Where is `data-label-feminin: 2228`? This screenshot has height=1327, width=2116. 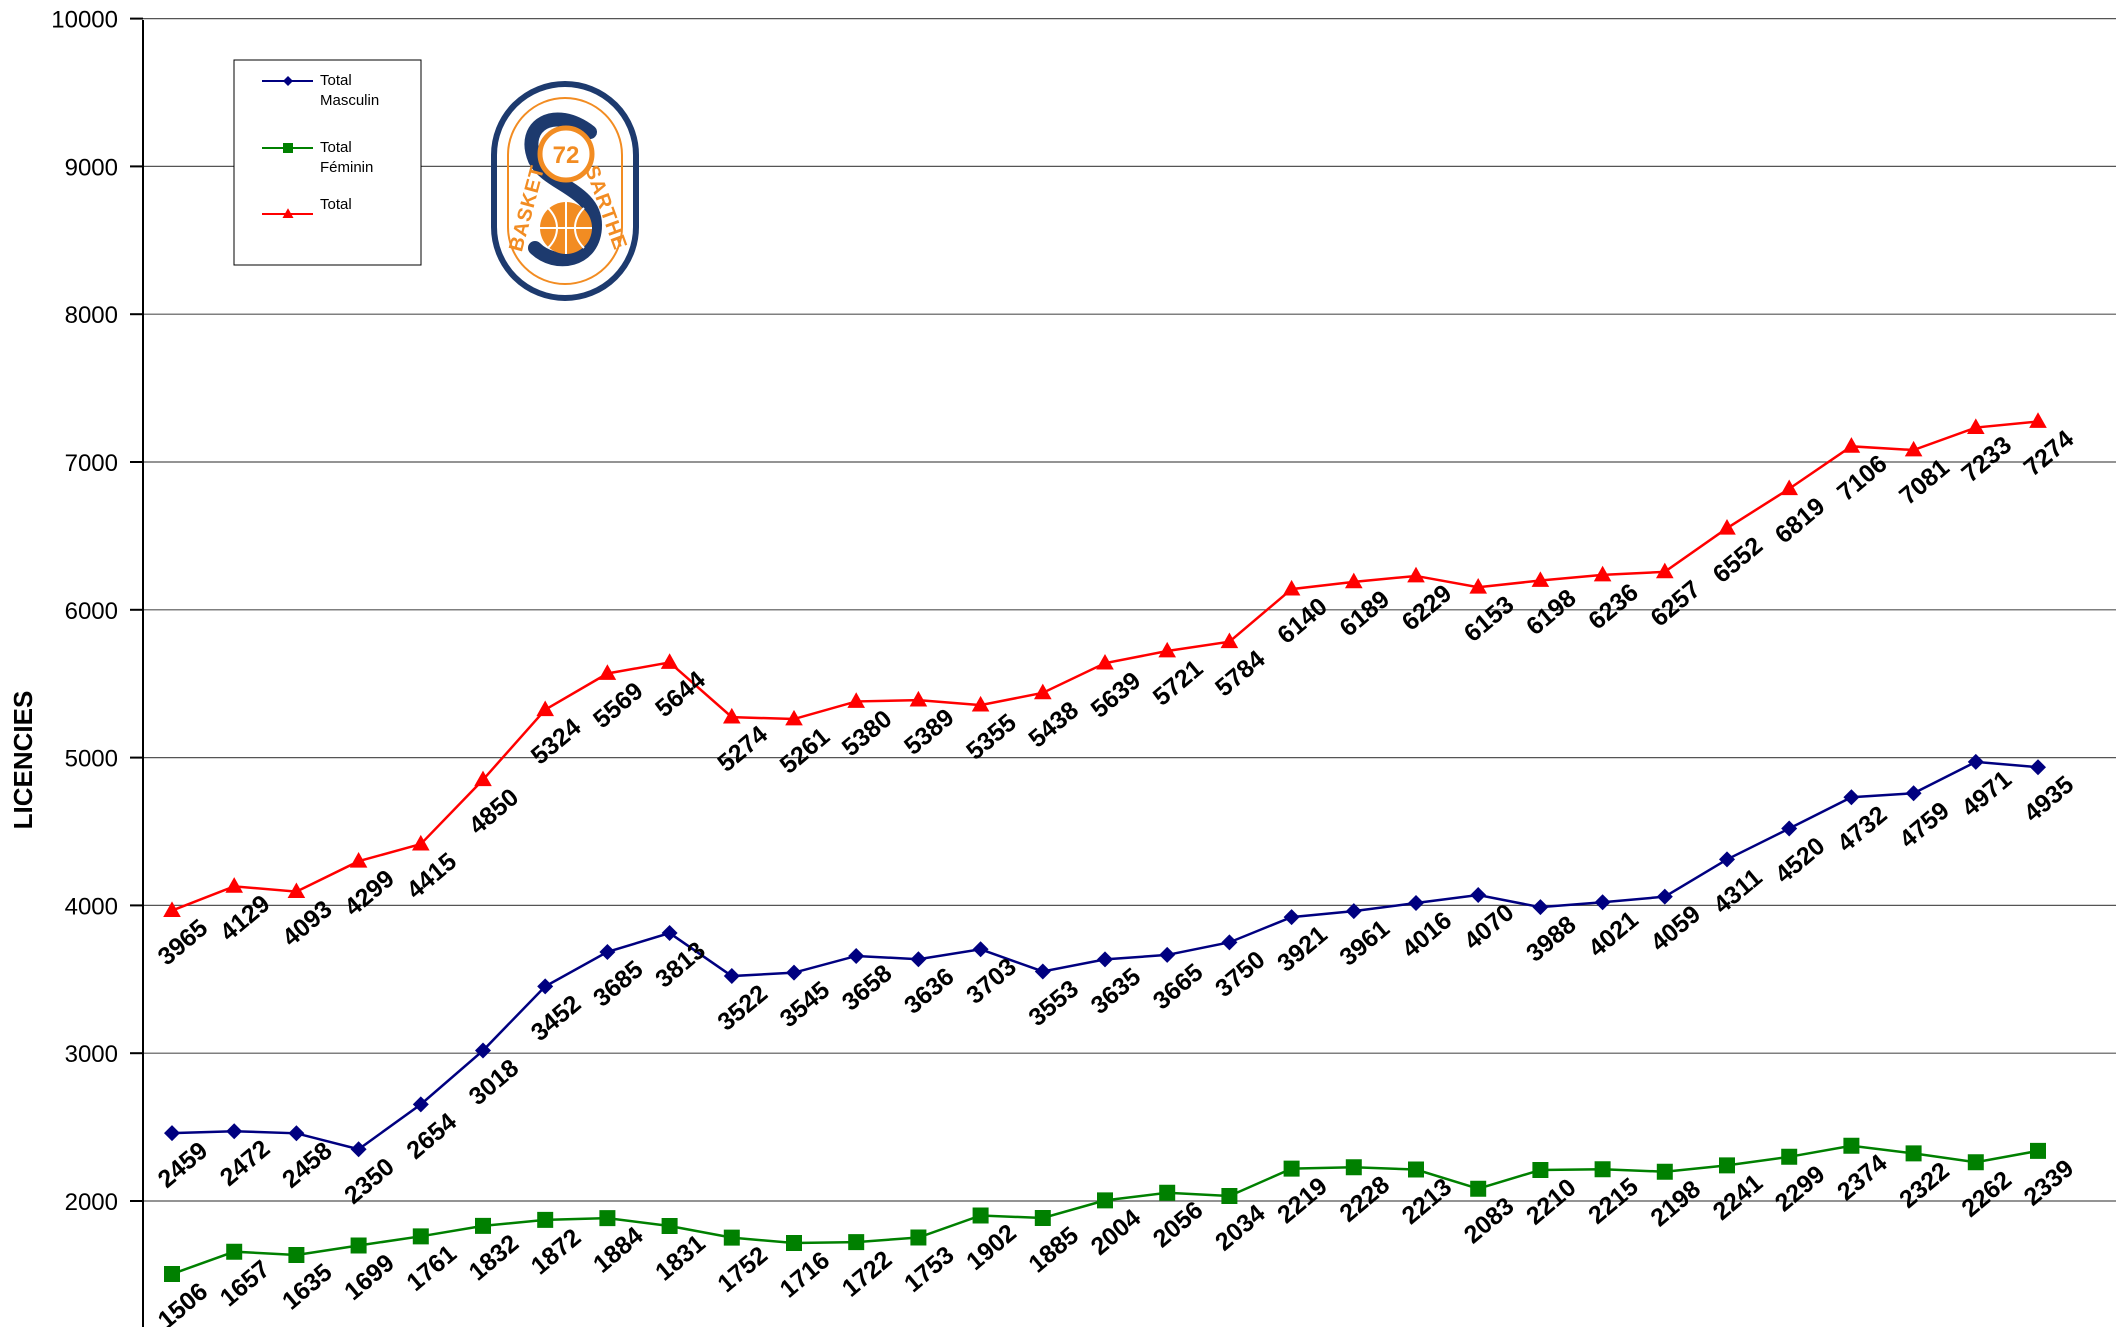
data-label-feminin: 2228 is located at coordinates (1364, 1199).